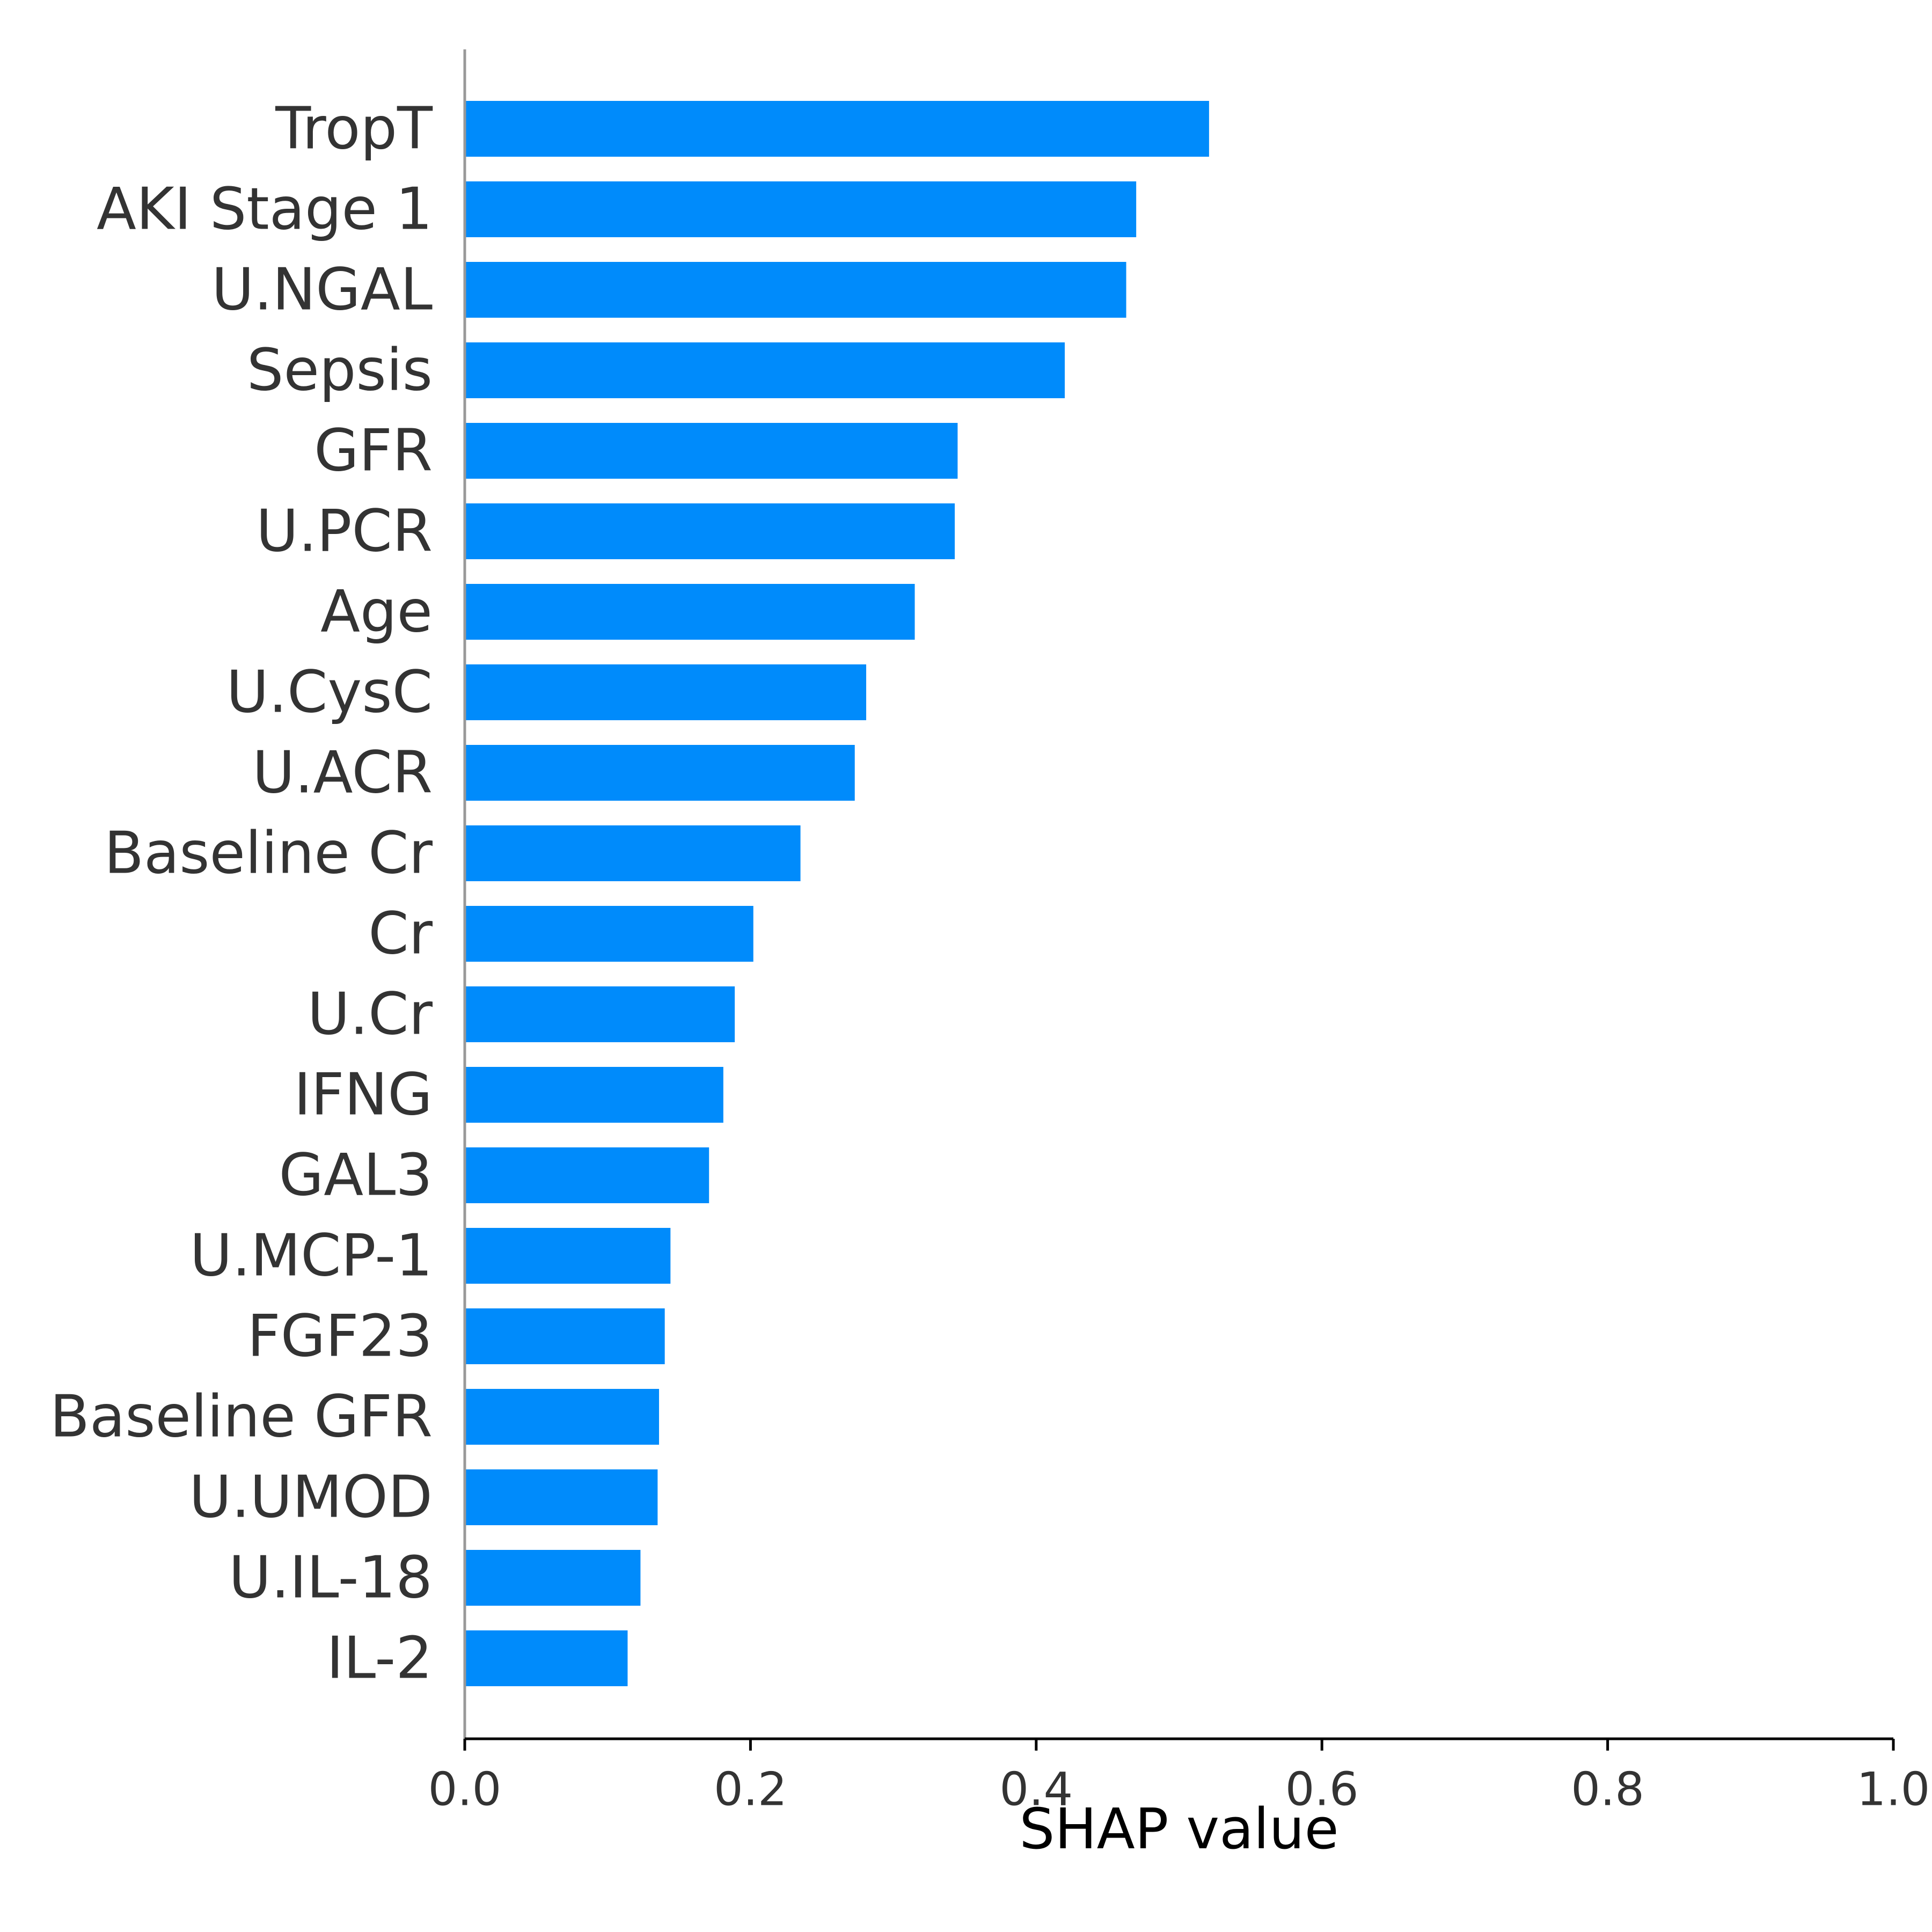 This screenshot has width=1932, height=1932. I want to click on x-tick-label-5: 1.0, so click(1893, 1789).